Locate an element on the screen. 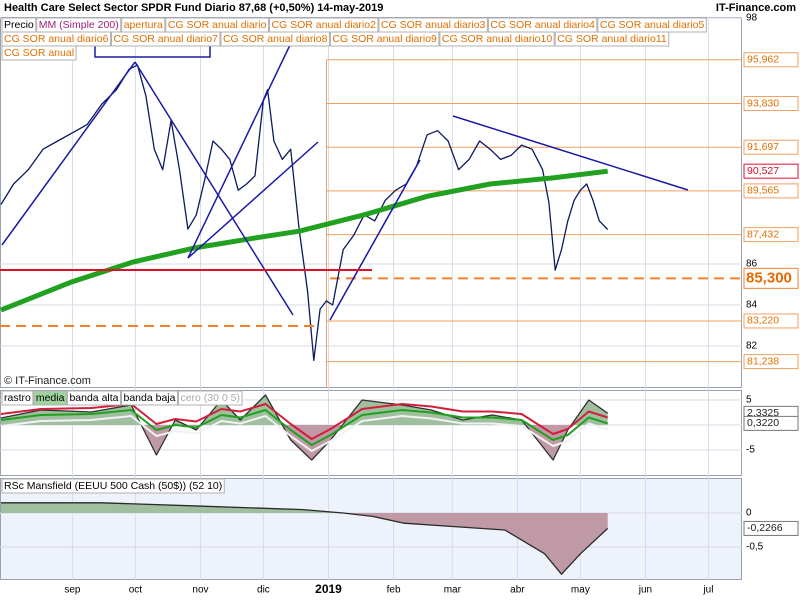 This screenshot has height=600, width=800. site-name: IT-Finance.com is located at coordinates (756, 8).